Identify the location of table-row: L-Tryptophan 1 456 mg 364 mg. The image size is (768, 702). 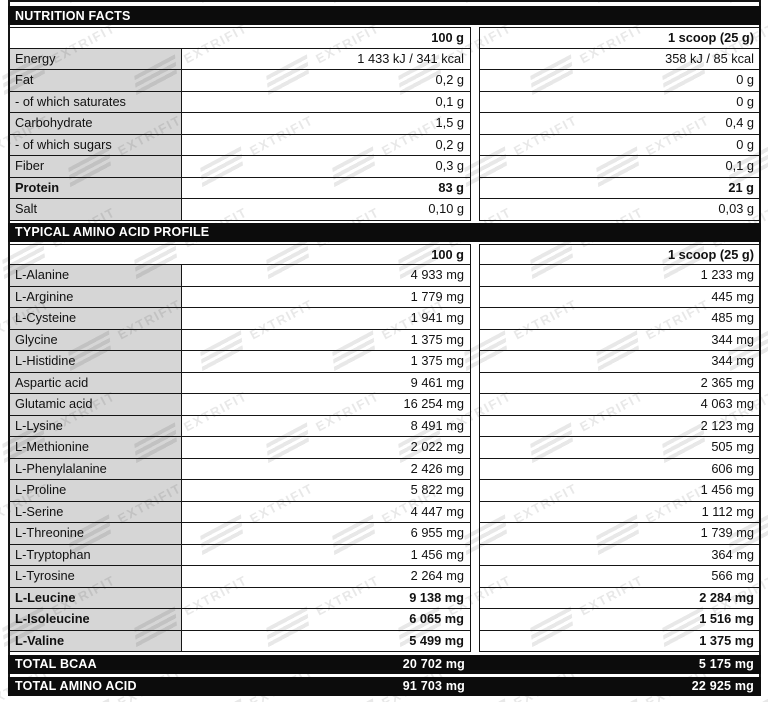
(384, 555).